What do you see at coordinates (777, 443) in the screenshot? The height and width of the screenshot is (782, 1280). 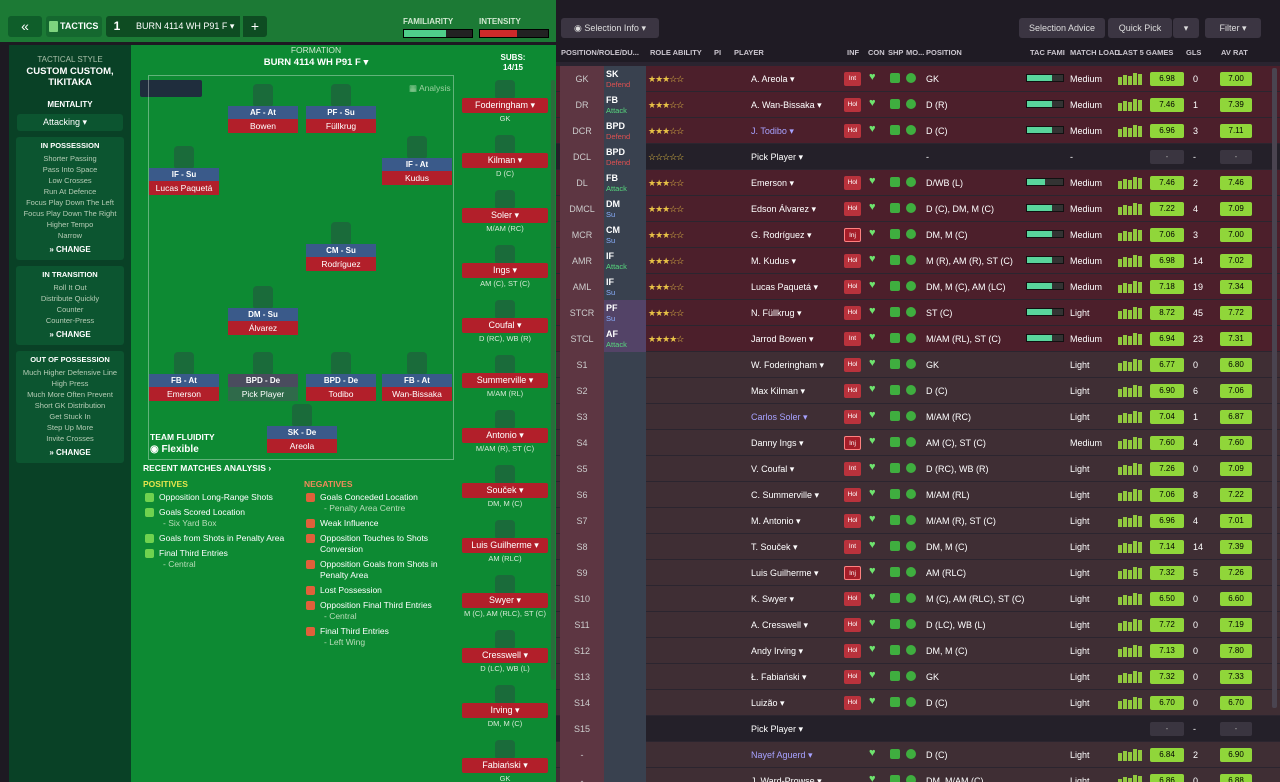 I see `player-name-cell: Danny Ings ▾` at bounding box center [777, 443].